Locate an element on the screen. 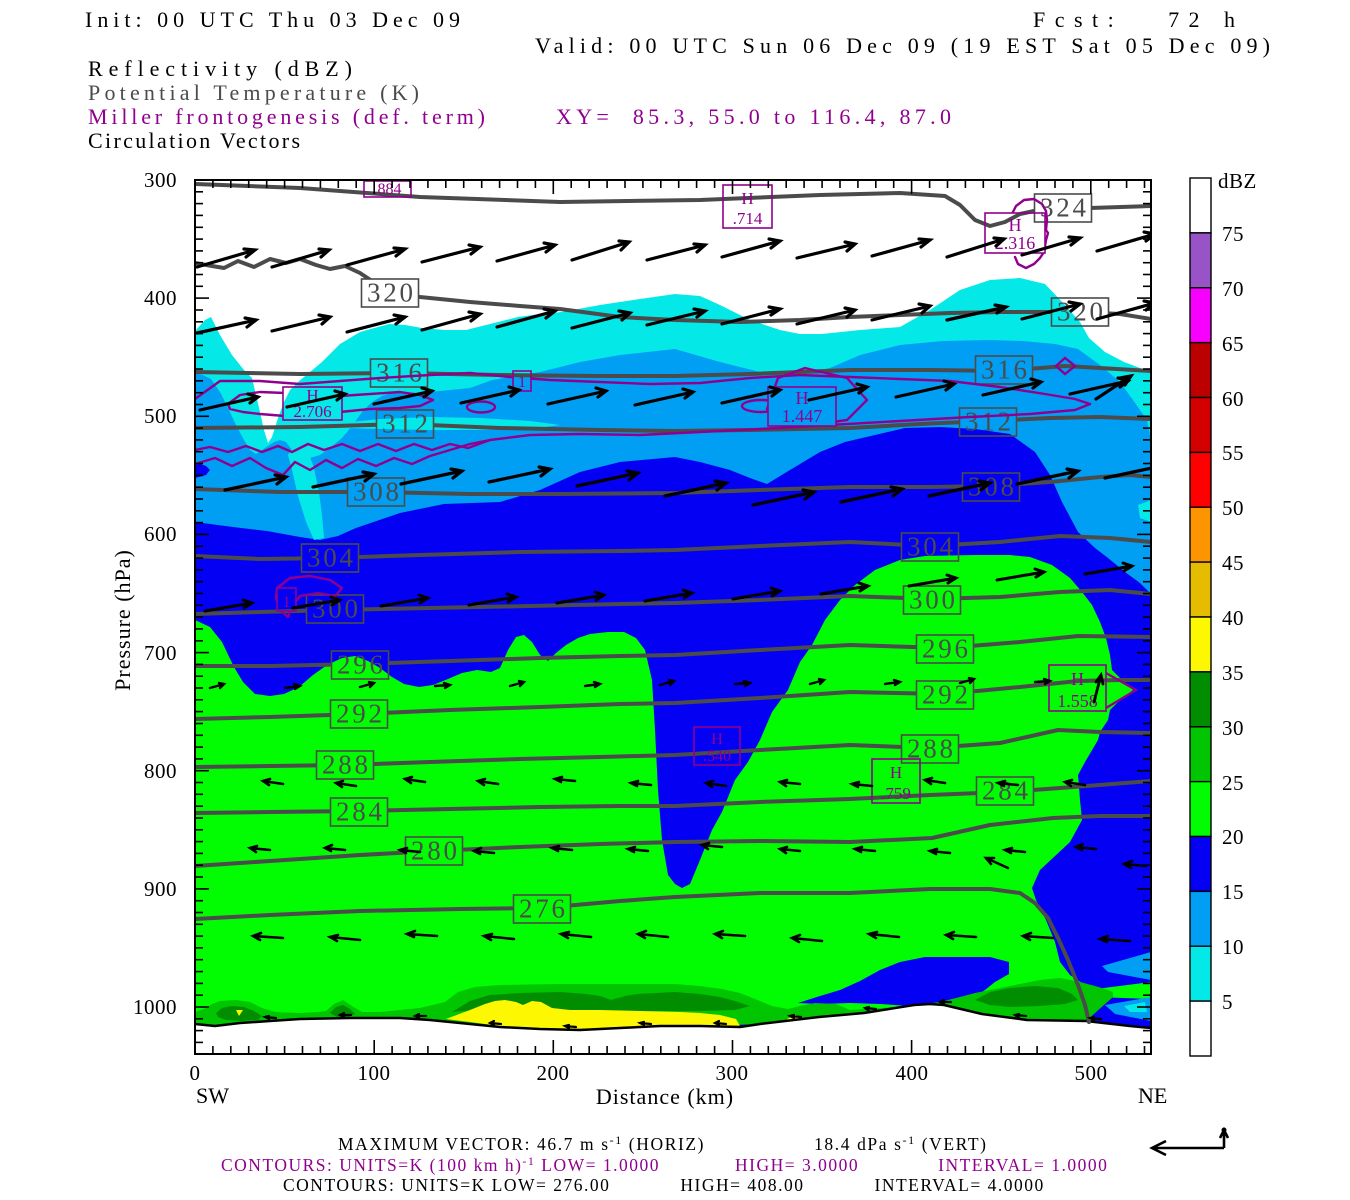 Image resolution: width=1350 pixels, height=1200 pixels. svg-text: 40 is located at coordinates (1233, 618).